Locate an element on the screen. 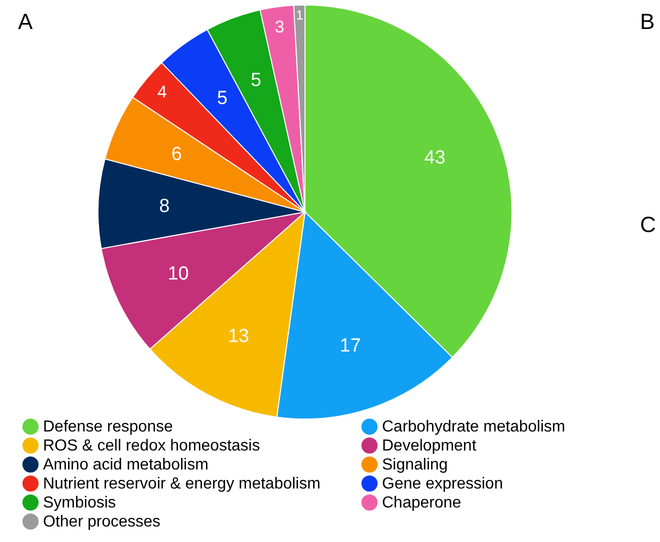 This screenshot has height=542, width=660. text: C is located at coordinates (648, 224).